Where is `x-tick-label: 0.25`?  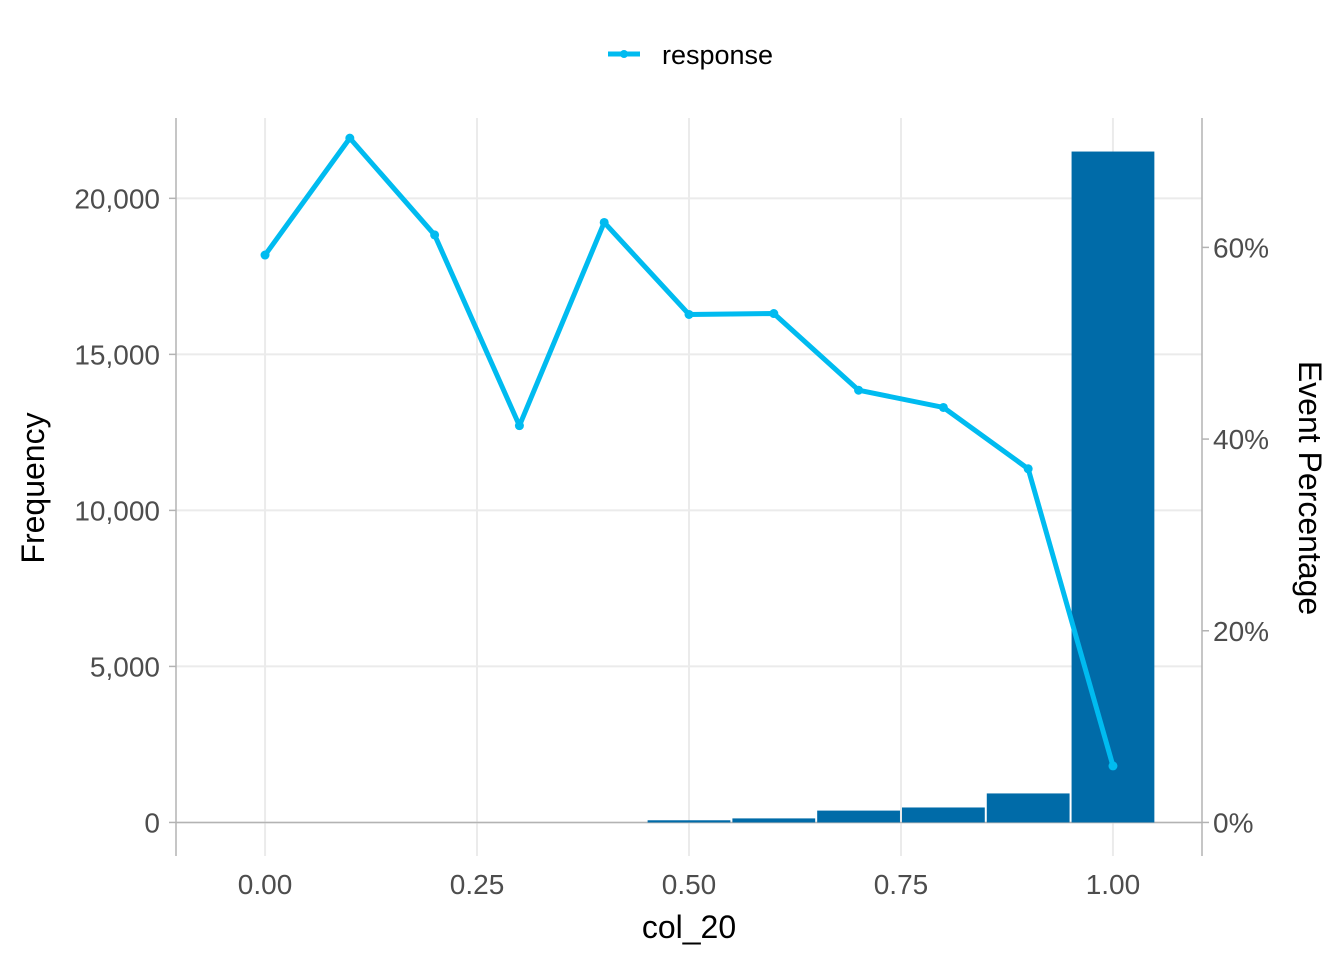 x-tick-label: 0.25 is located at coordinates (477, 884).